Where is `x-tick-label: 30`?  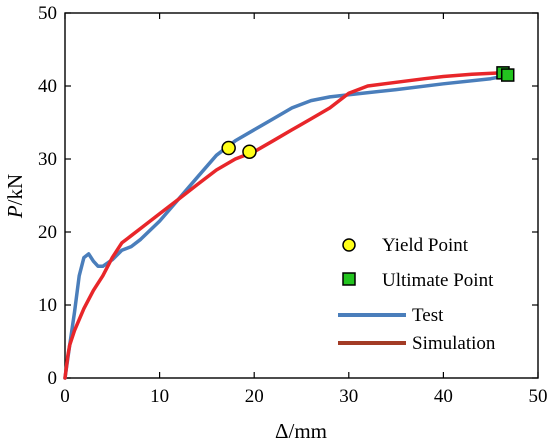 x-tick-label: 30 is located at coordinates (348, 396).